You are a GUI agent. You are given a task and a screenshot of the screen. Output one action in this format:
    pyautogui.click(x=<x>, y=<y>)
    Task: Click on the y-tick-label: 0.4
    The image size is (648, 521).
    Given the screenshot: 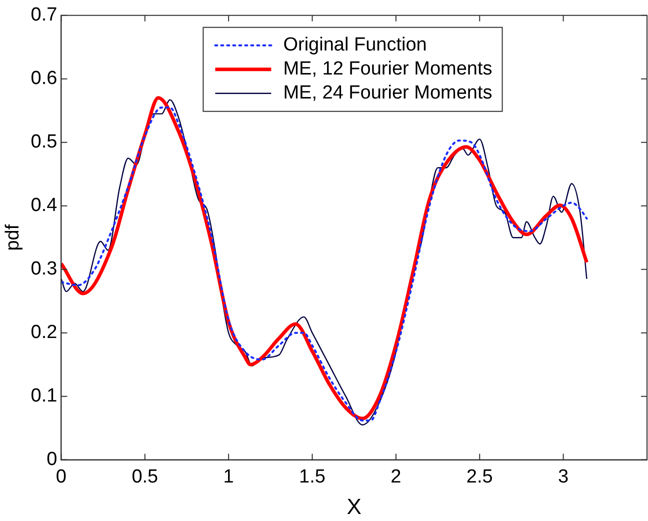 What is the action you would take?
    pyautogui.click(x=44, y=205)
    